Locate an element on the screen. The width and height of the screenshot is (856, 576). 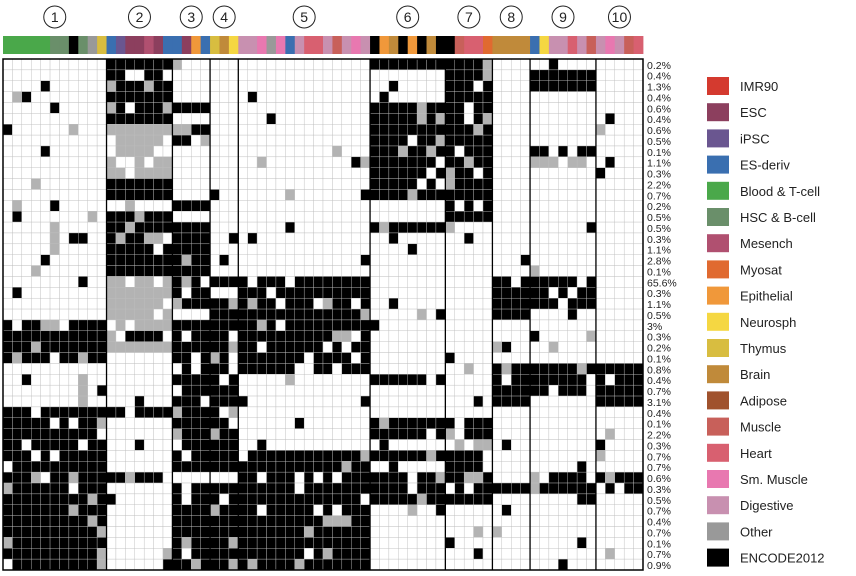
row-percentage-label: 0.3% is located at coordinates (659, 446).